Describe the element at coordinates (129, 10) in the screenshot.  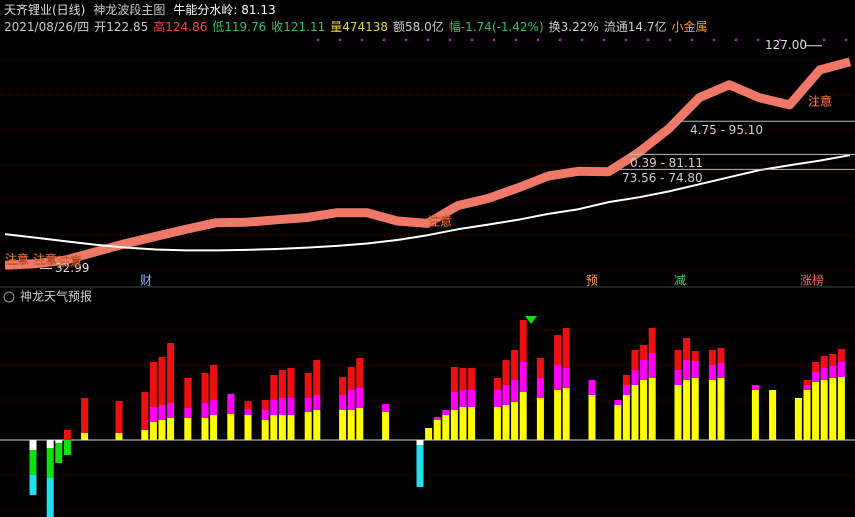
I see `indicator-name: 神龙波段主图` at that location.